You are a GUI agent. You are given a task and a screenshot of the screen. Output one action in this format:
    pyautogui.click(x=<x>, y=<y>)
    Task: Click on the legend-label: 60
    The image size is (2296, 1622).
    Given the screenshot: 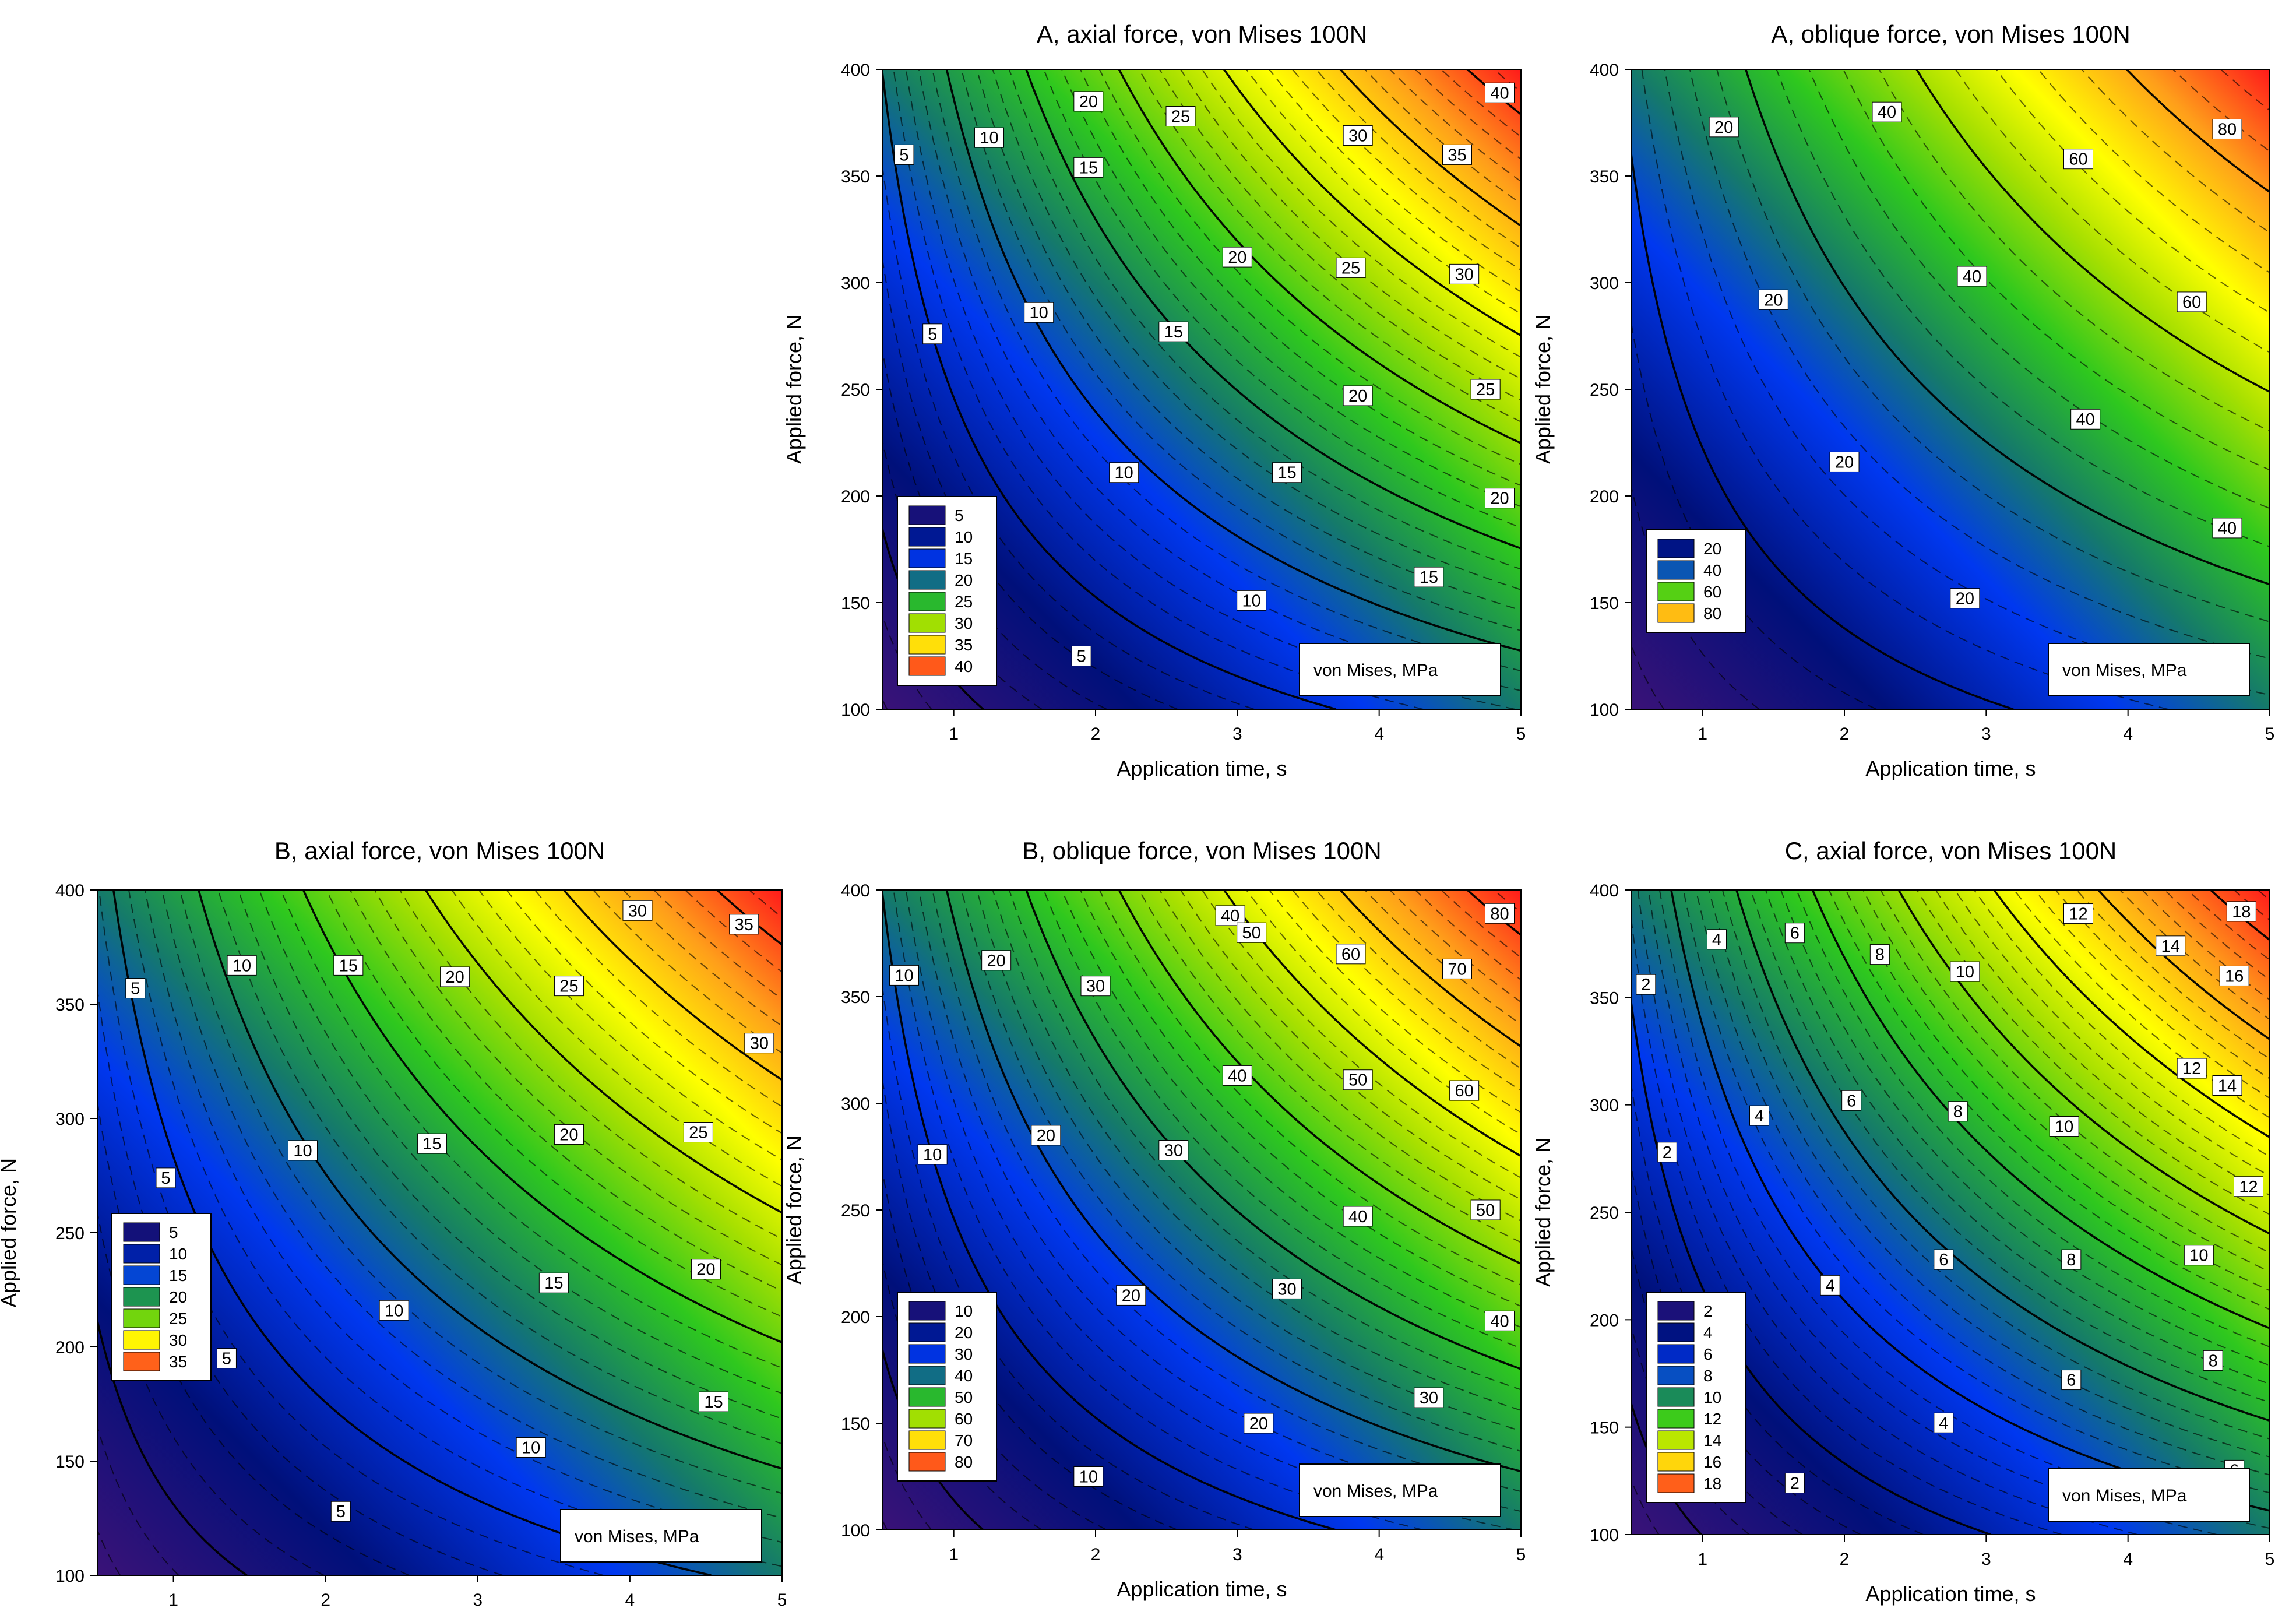 What is the action you would take?
    pyautogui.click(x=964, y=1419)
    